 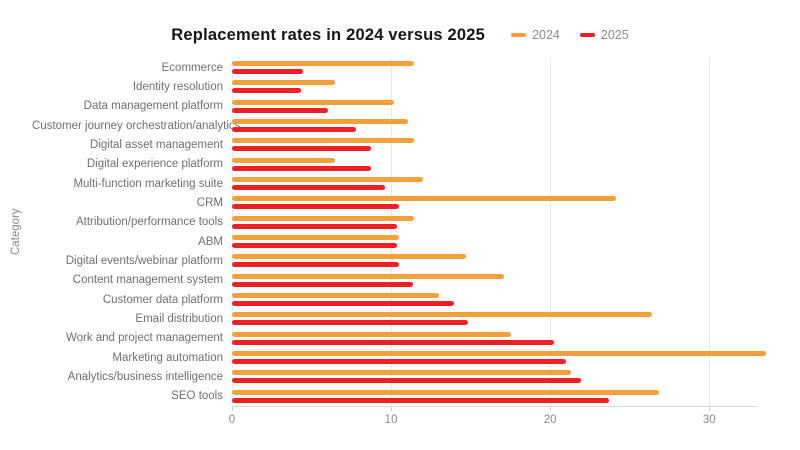 What do you see at coordinates (136, 125) in the screenshot?
I see `category-label: Customer journey orchestration/analytics` at bounding box center [136, 125].